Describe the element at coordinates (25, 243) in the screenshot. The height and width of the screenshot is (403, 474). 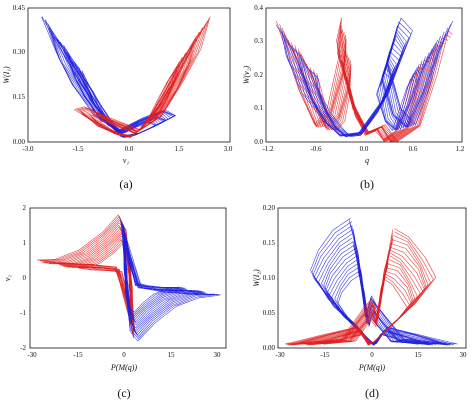
I see `ytick-c-3: 1` at that location.